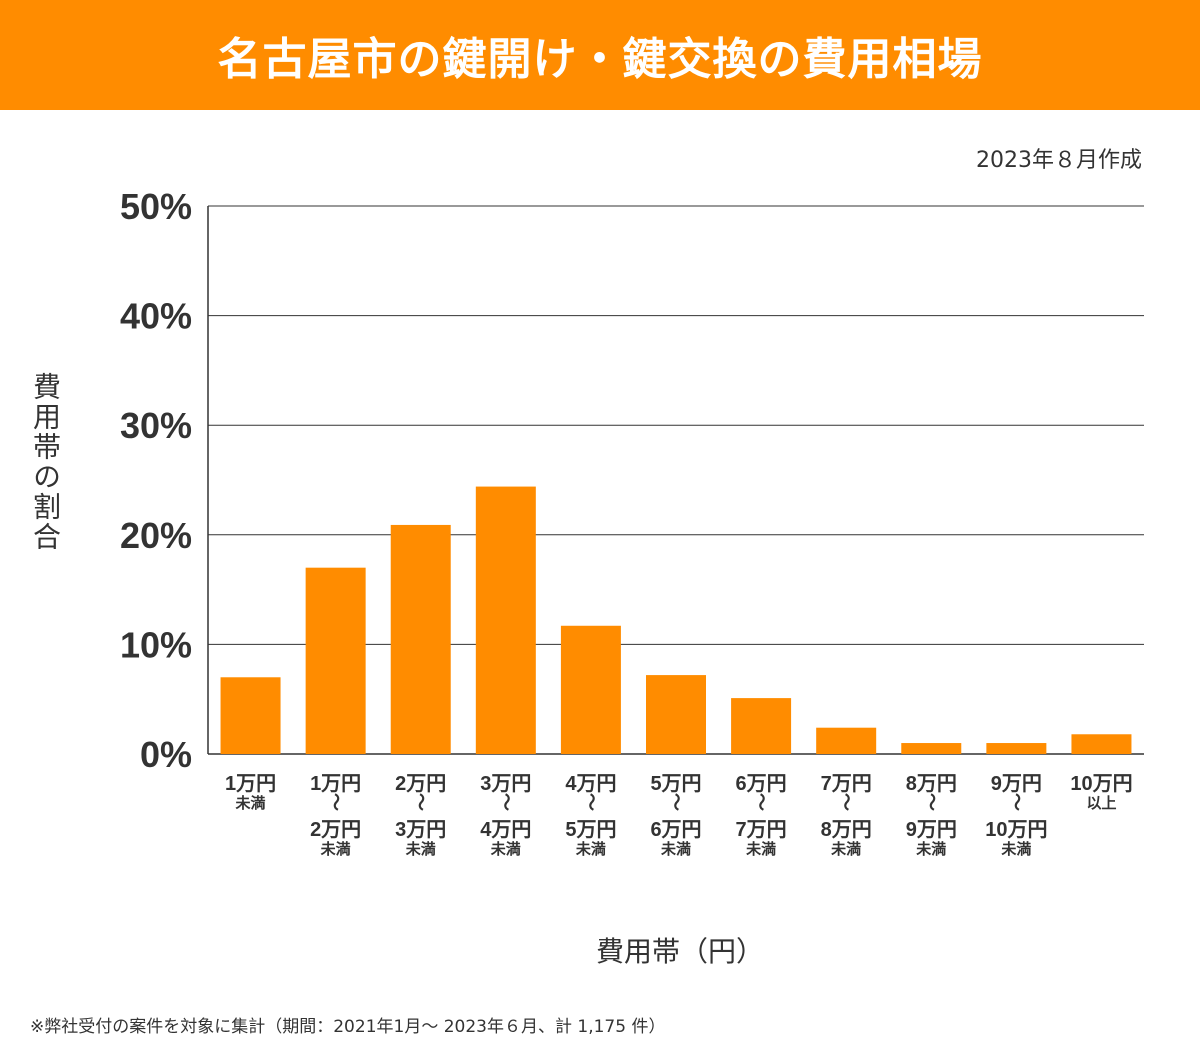 The height and width of the screenshot is (1041, 1200). I want to click on y-tick-label: 40%, so click(156, 316).